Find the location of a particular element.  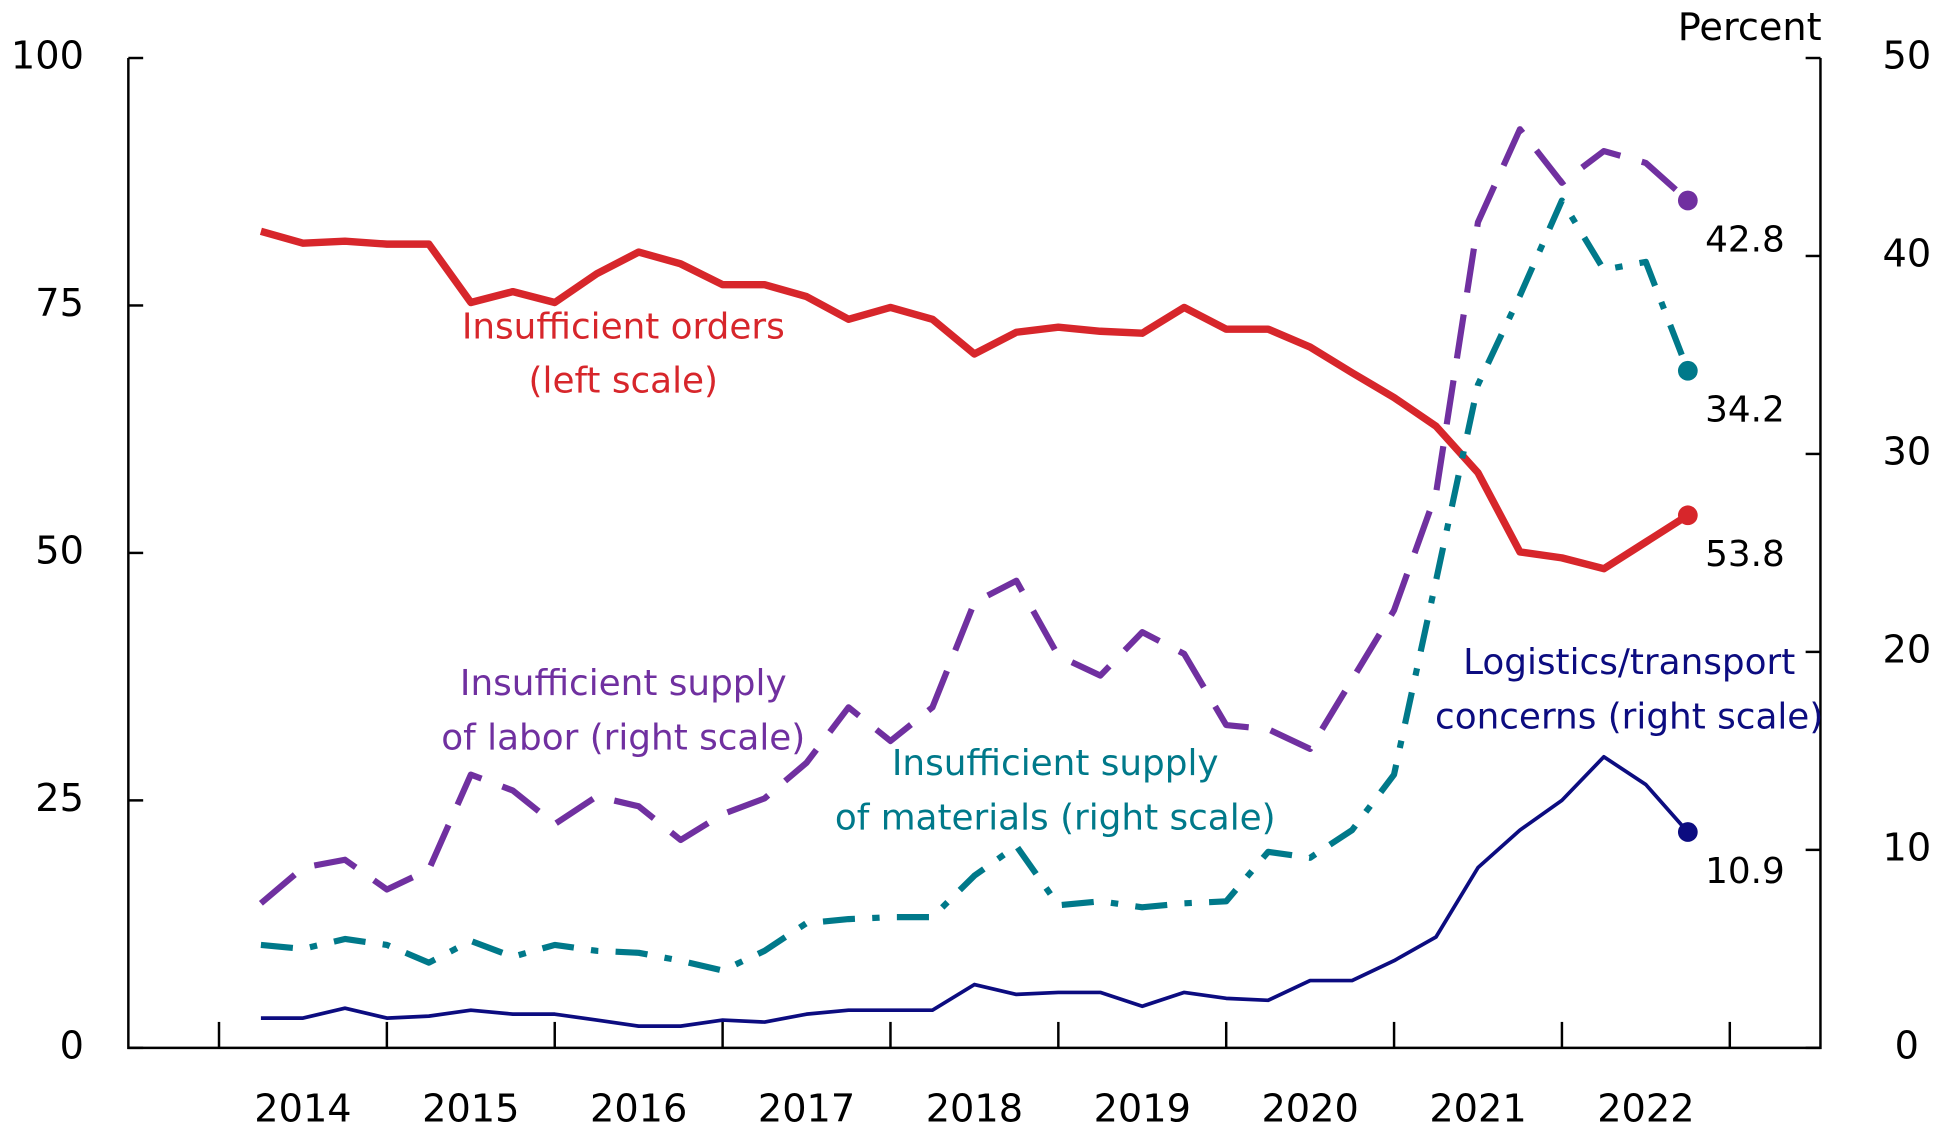

x-tick-label: 2022 is located at coordinates (1645, 1108).